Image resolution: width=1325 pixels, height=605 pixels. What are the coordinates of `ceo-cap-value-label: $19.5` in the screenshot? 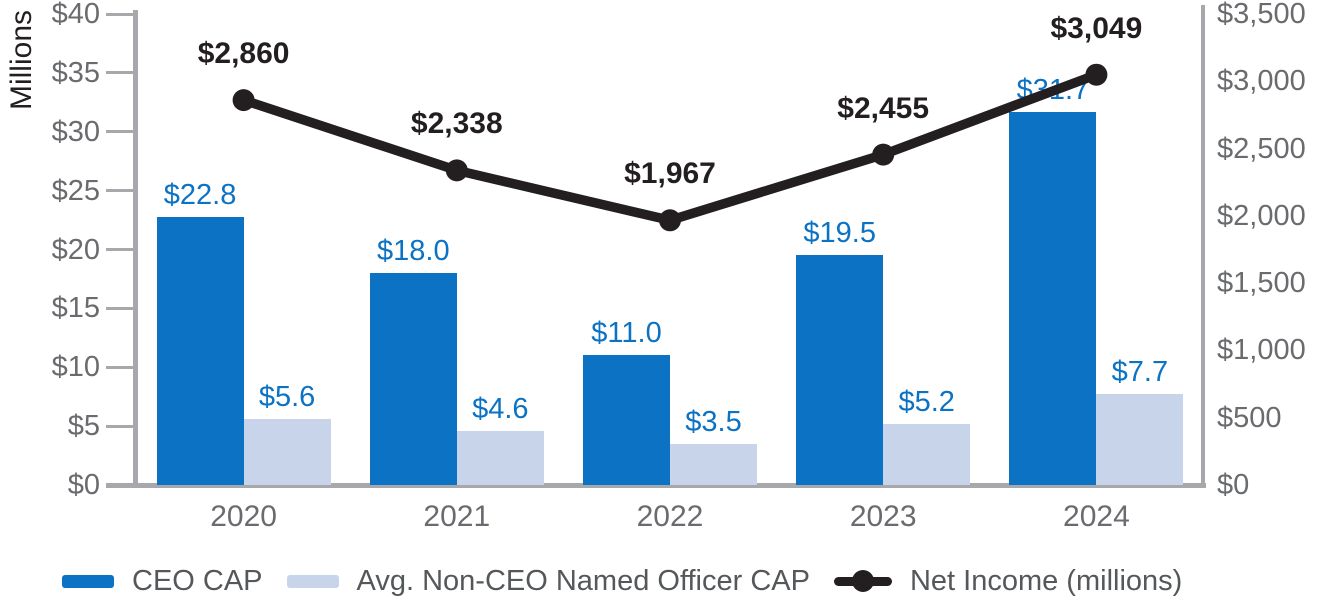 It's located at (839, 233).